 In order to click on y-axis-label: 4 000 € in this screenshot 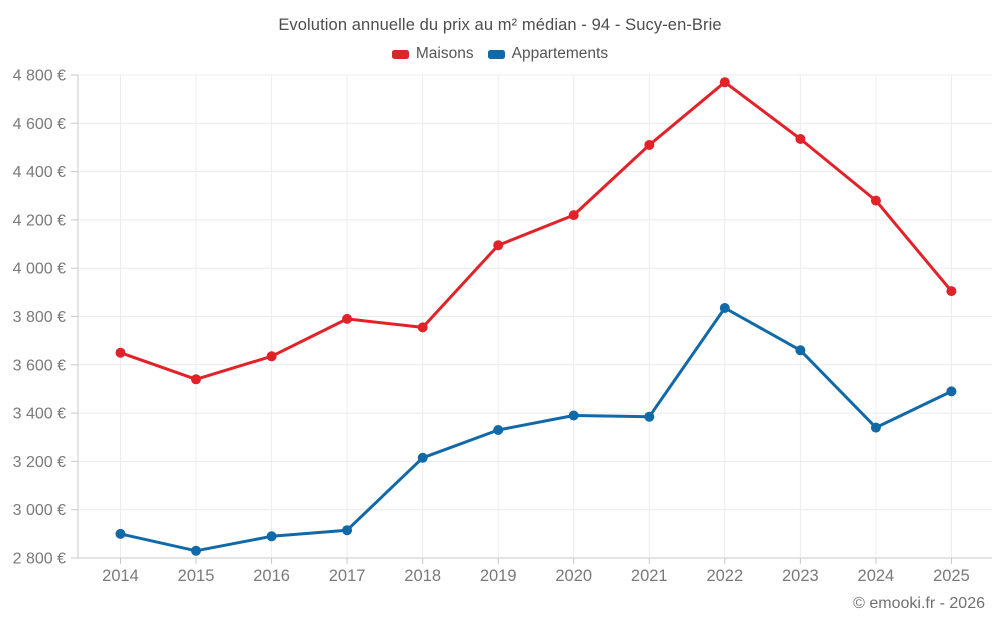, I will do `click(39, 269)`.